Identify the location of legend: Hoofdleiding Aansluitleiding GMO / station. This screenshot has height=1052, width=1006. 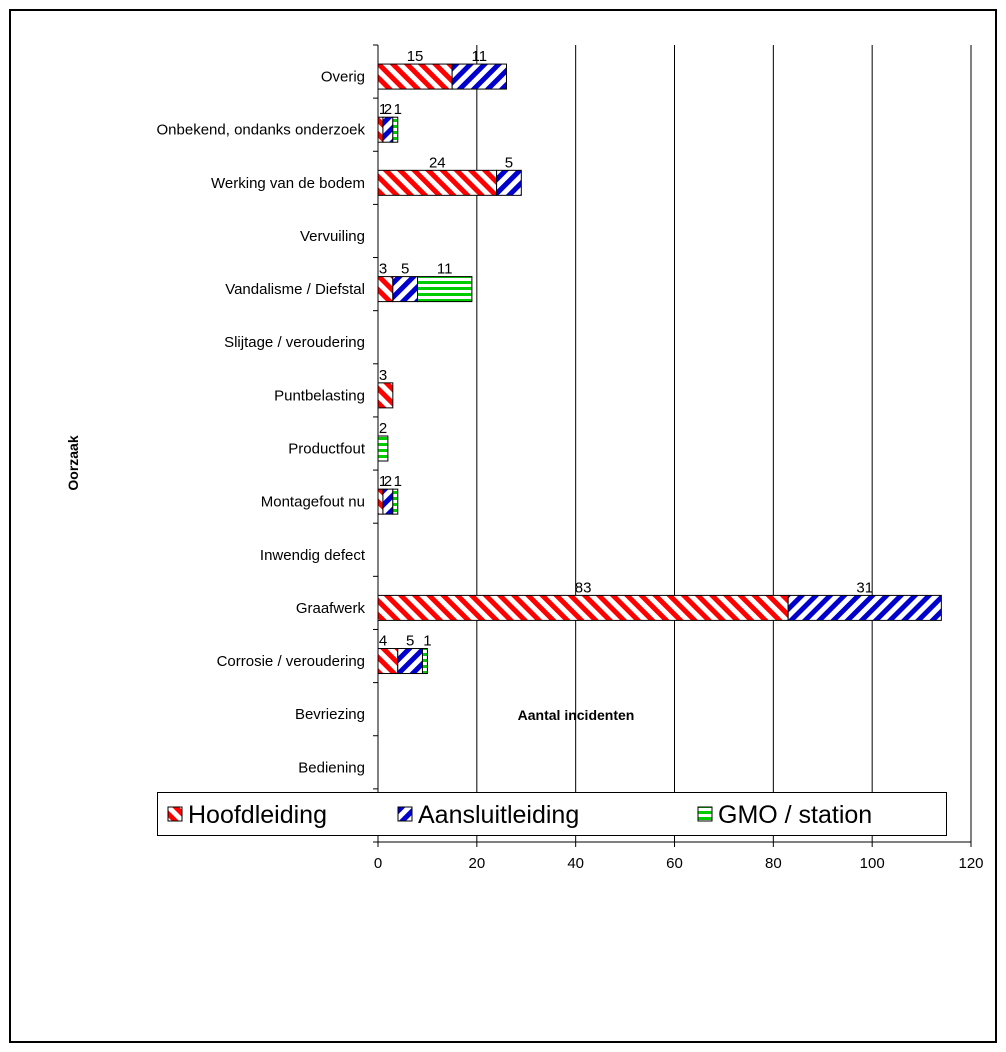
(552, 814).